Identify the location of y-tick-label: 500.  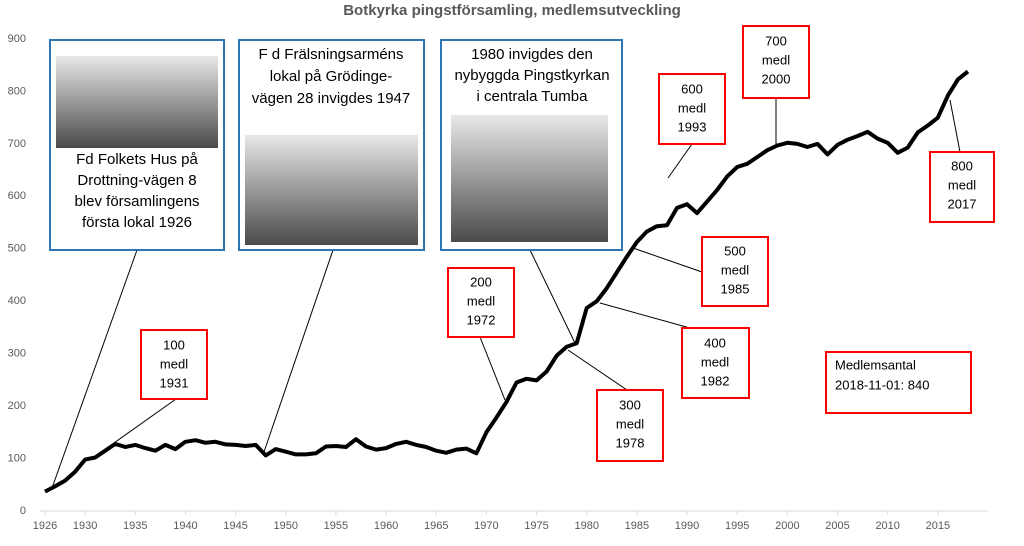
(17, 249).